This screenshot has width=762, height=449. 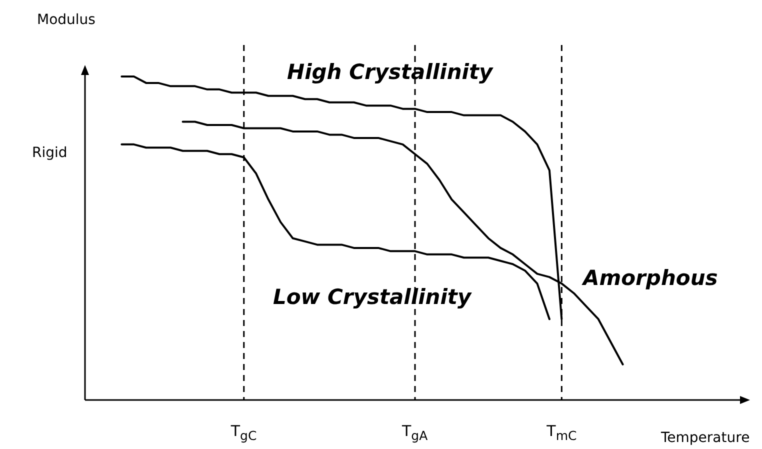 What do you see at coordinates (415, 432) in the screenshot?
I see `x-tick-label: T$_{gA}$` at bounding box center [415, 432].